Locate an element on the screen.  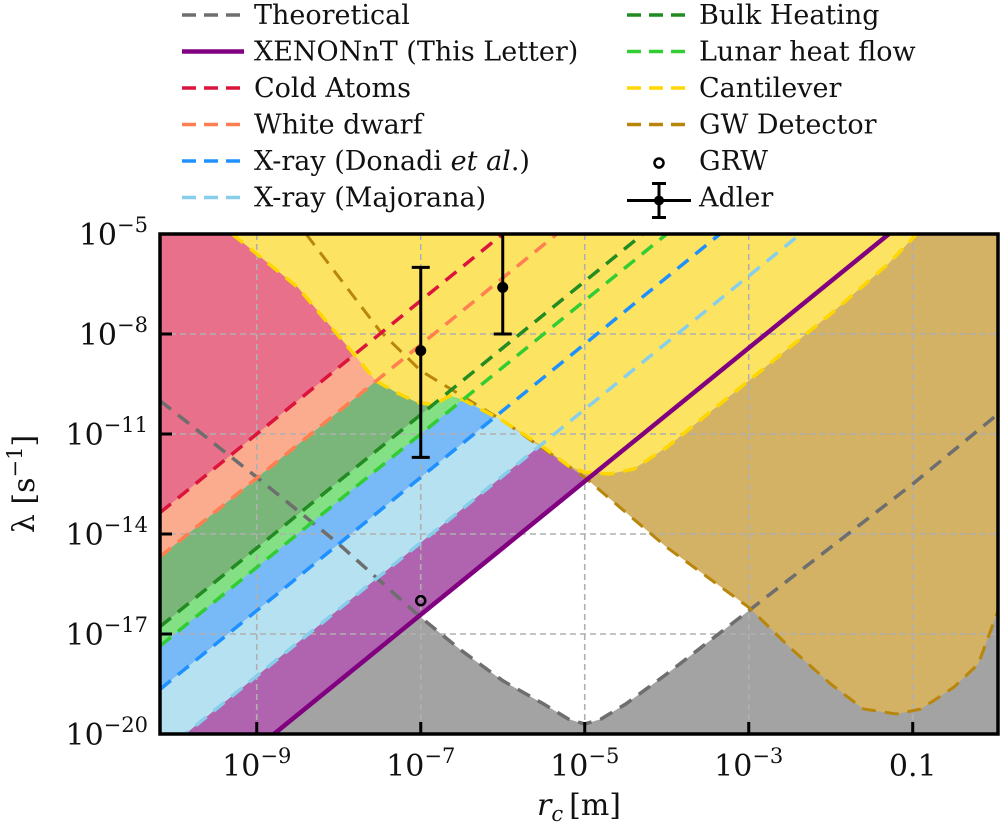
legend-label: GW Detector is located at coordinates (788, 125).